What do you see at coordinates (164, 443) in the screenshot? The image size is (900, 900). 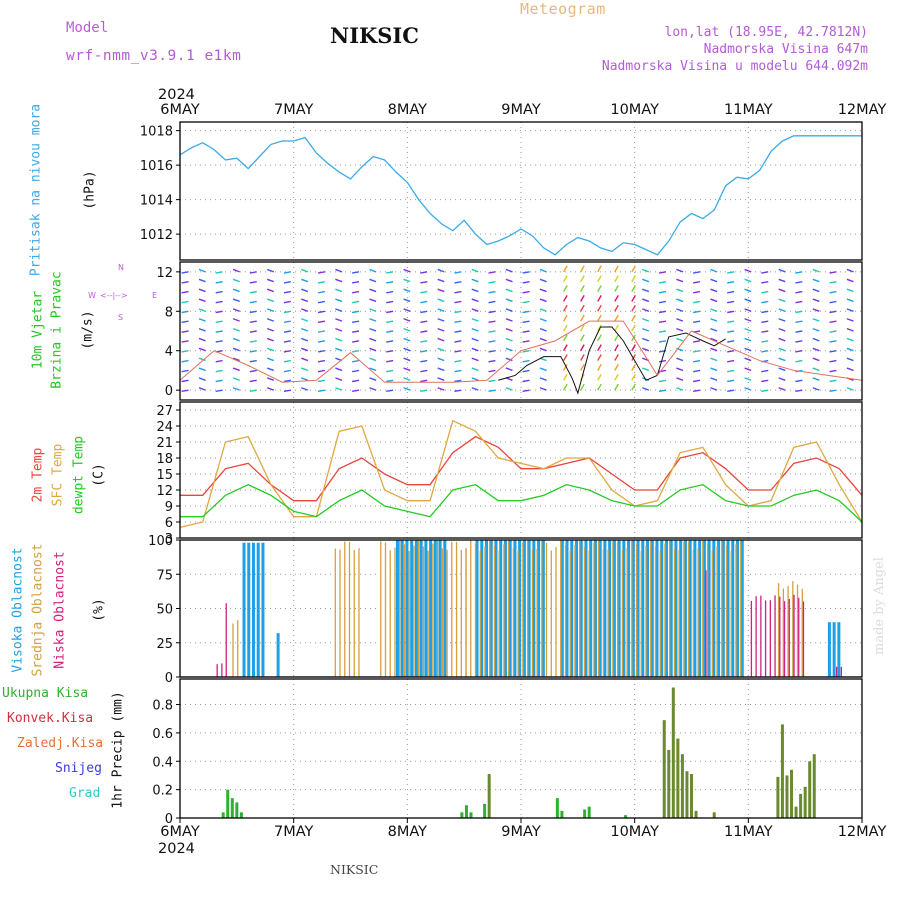 I see `y-tick-label: 21` at bounding box center [164, 443].